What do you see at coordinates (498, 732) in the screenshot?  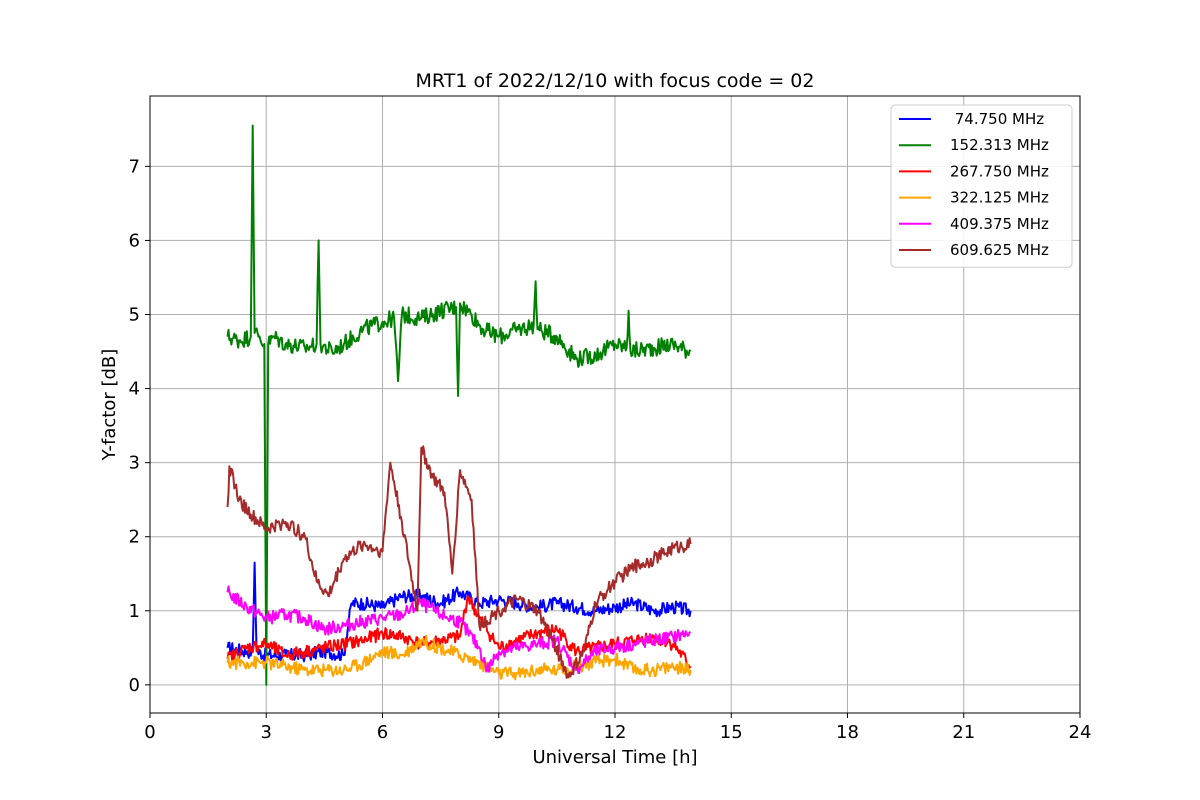 I see `x-tick-label: 9` at bounding box center [498, 732].